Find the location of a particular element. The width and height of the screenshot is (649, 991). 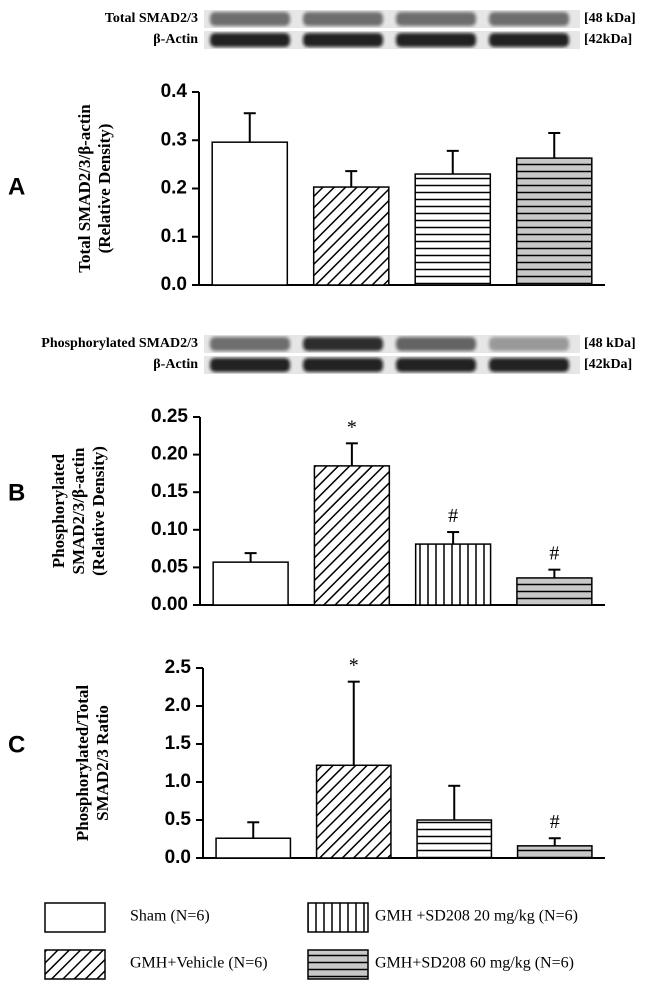

legend-swatch is located at coordinates (75, 917).